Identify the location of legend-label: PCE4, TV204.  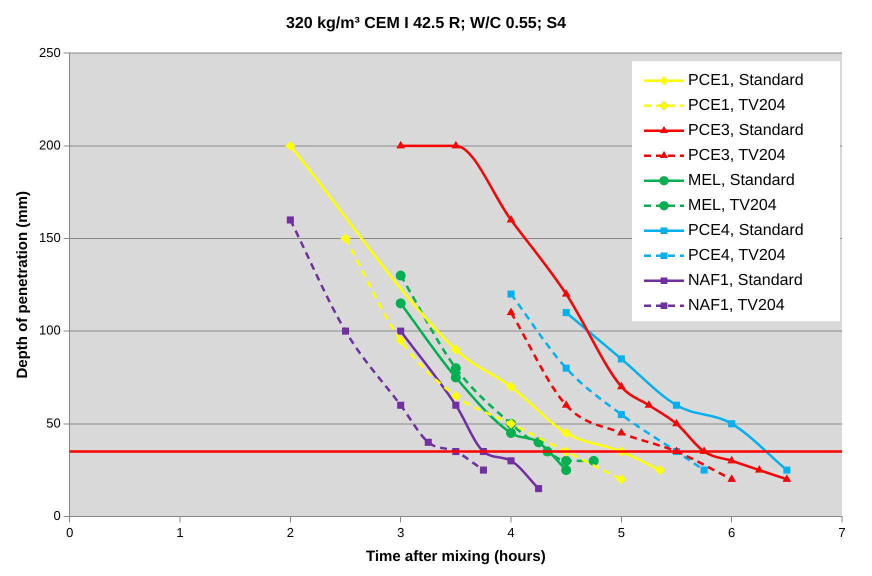
(737, 255).